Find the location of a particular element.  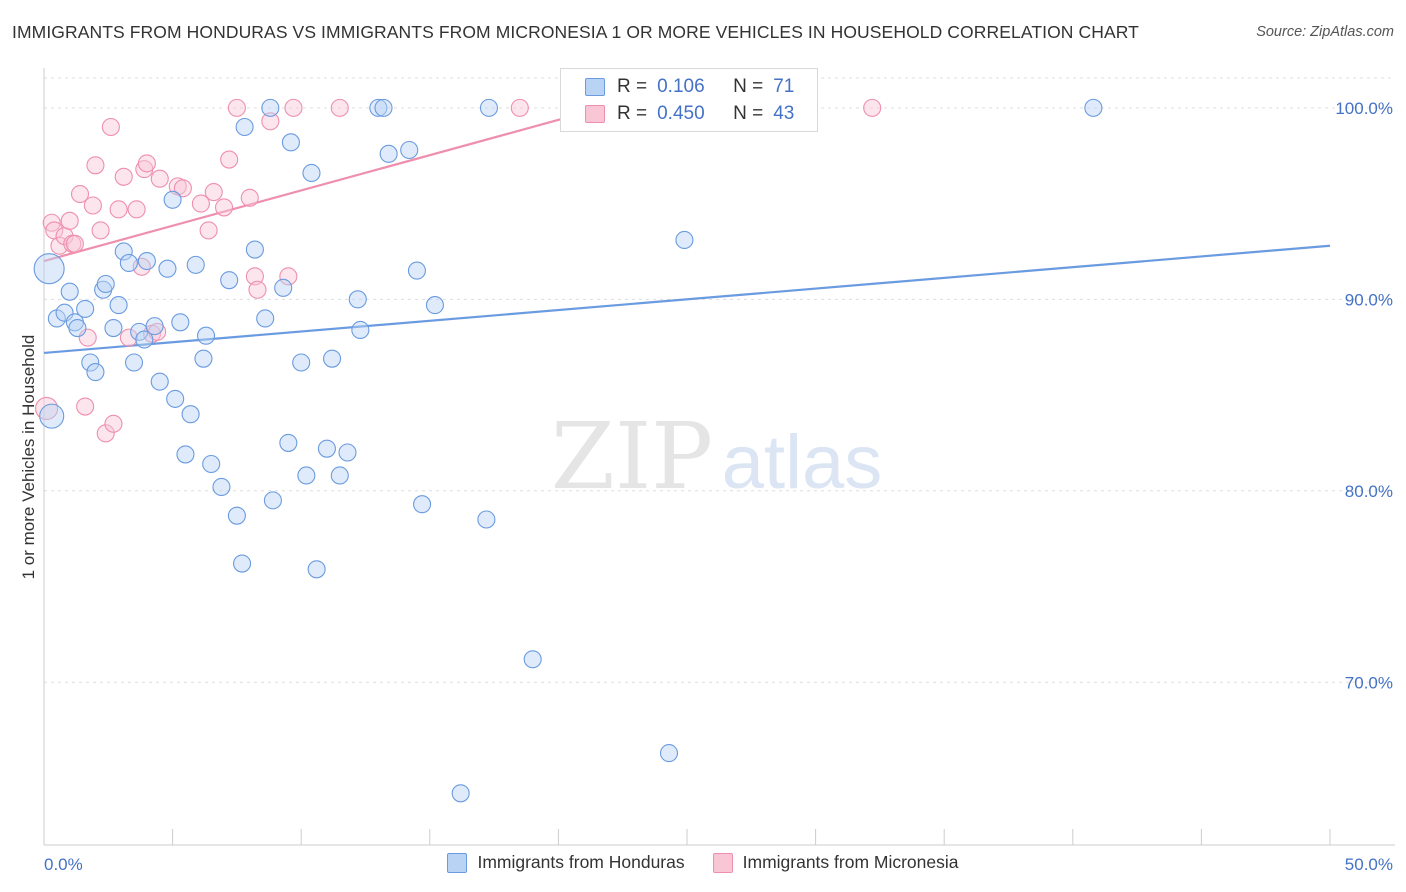

legend-r-label: R = is located at coordinates (632, 86).